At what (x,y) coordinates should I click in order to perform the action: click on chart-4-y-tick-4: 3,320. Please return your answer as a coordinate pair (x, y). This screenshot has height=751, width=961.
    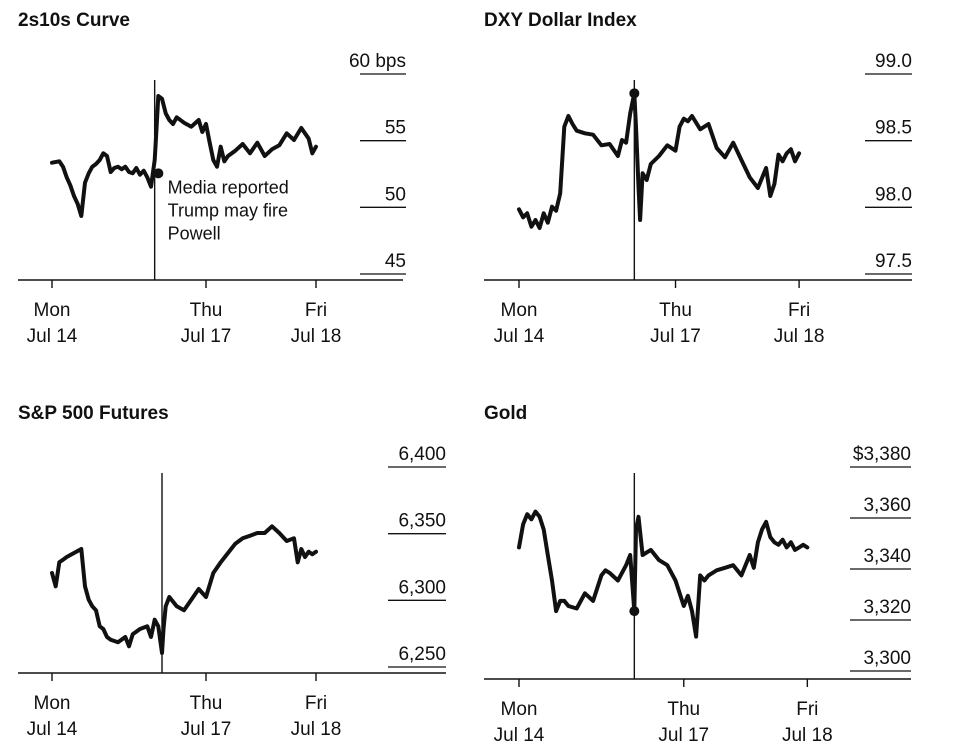
    Looking at the image, I should click on (887, 607).